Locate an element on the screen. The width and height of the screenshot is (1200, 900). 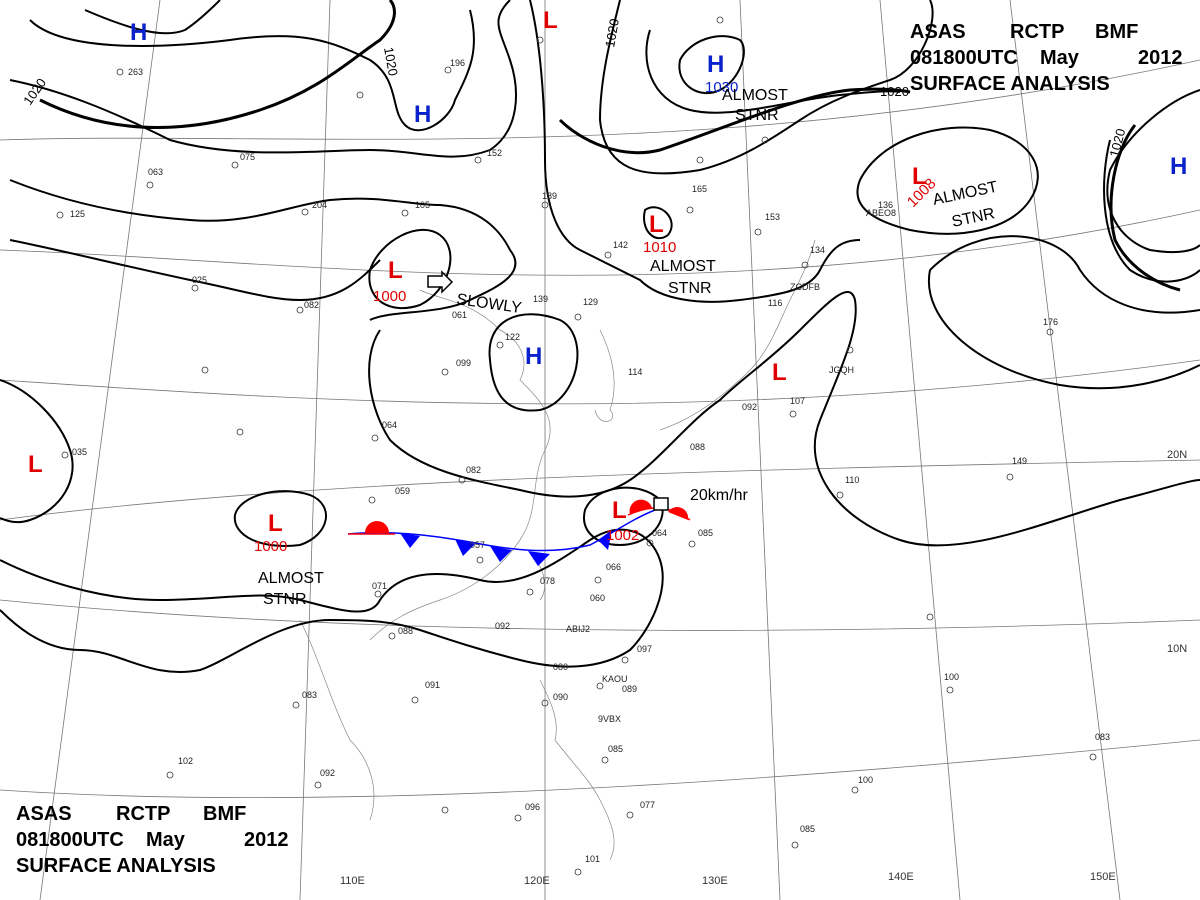
station-value: 083 is located at coordinates (309, 695).